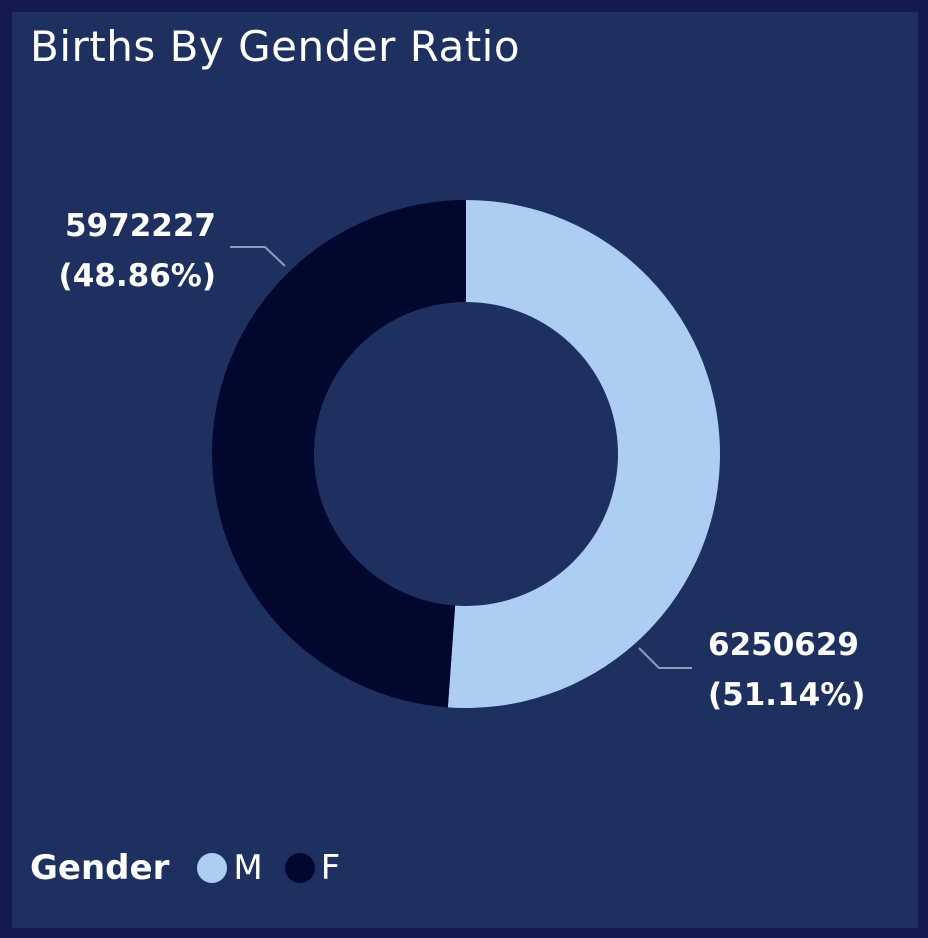 The image size is (928, 938). What do you see at coordinates (248, 868) in the screenshot?
I see `legend-label-m: M` at bounding box center [248, 868].